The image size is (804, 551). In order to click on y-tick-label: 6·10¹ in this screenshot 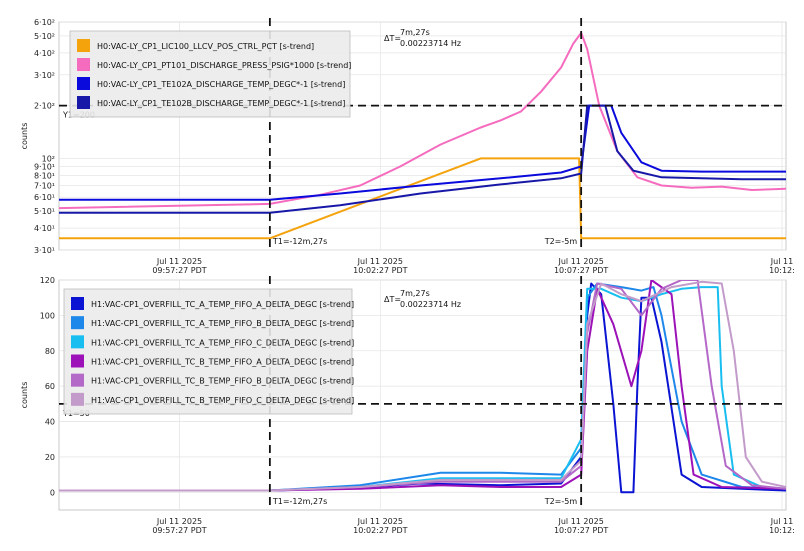, I will do `click(44, 197)`.